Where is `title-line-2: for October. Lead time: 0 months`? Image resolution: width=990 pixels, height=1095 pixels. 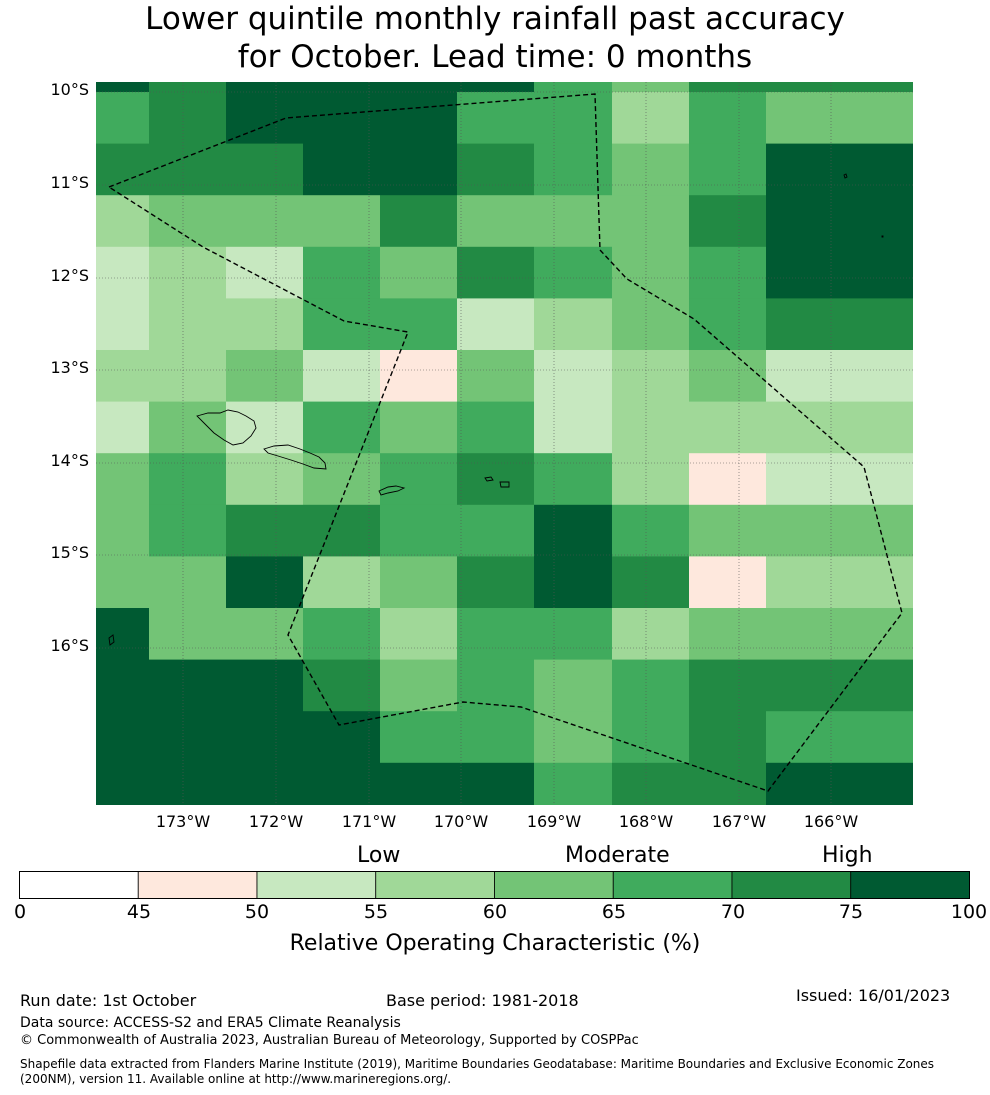
title-line-2: for October. Lead time: 0 months is located at coordinates (495, 57).